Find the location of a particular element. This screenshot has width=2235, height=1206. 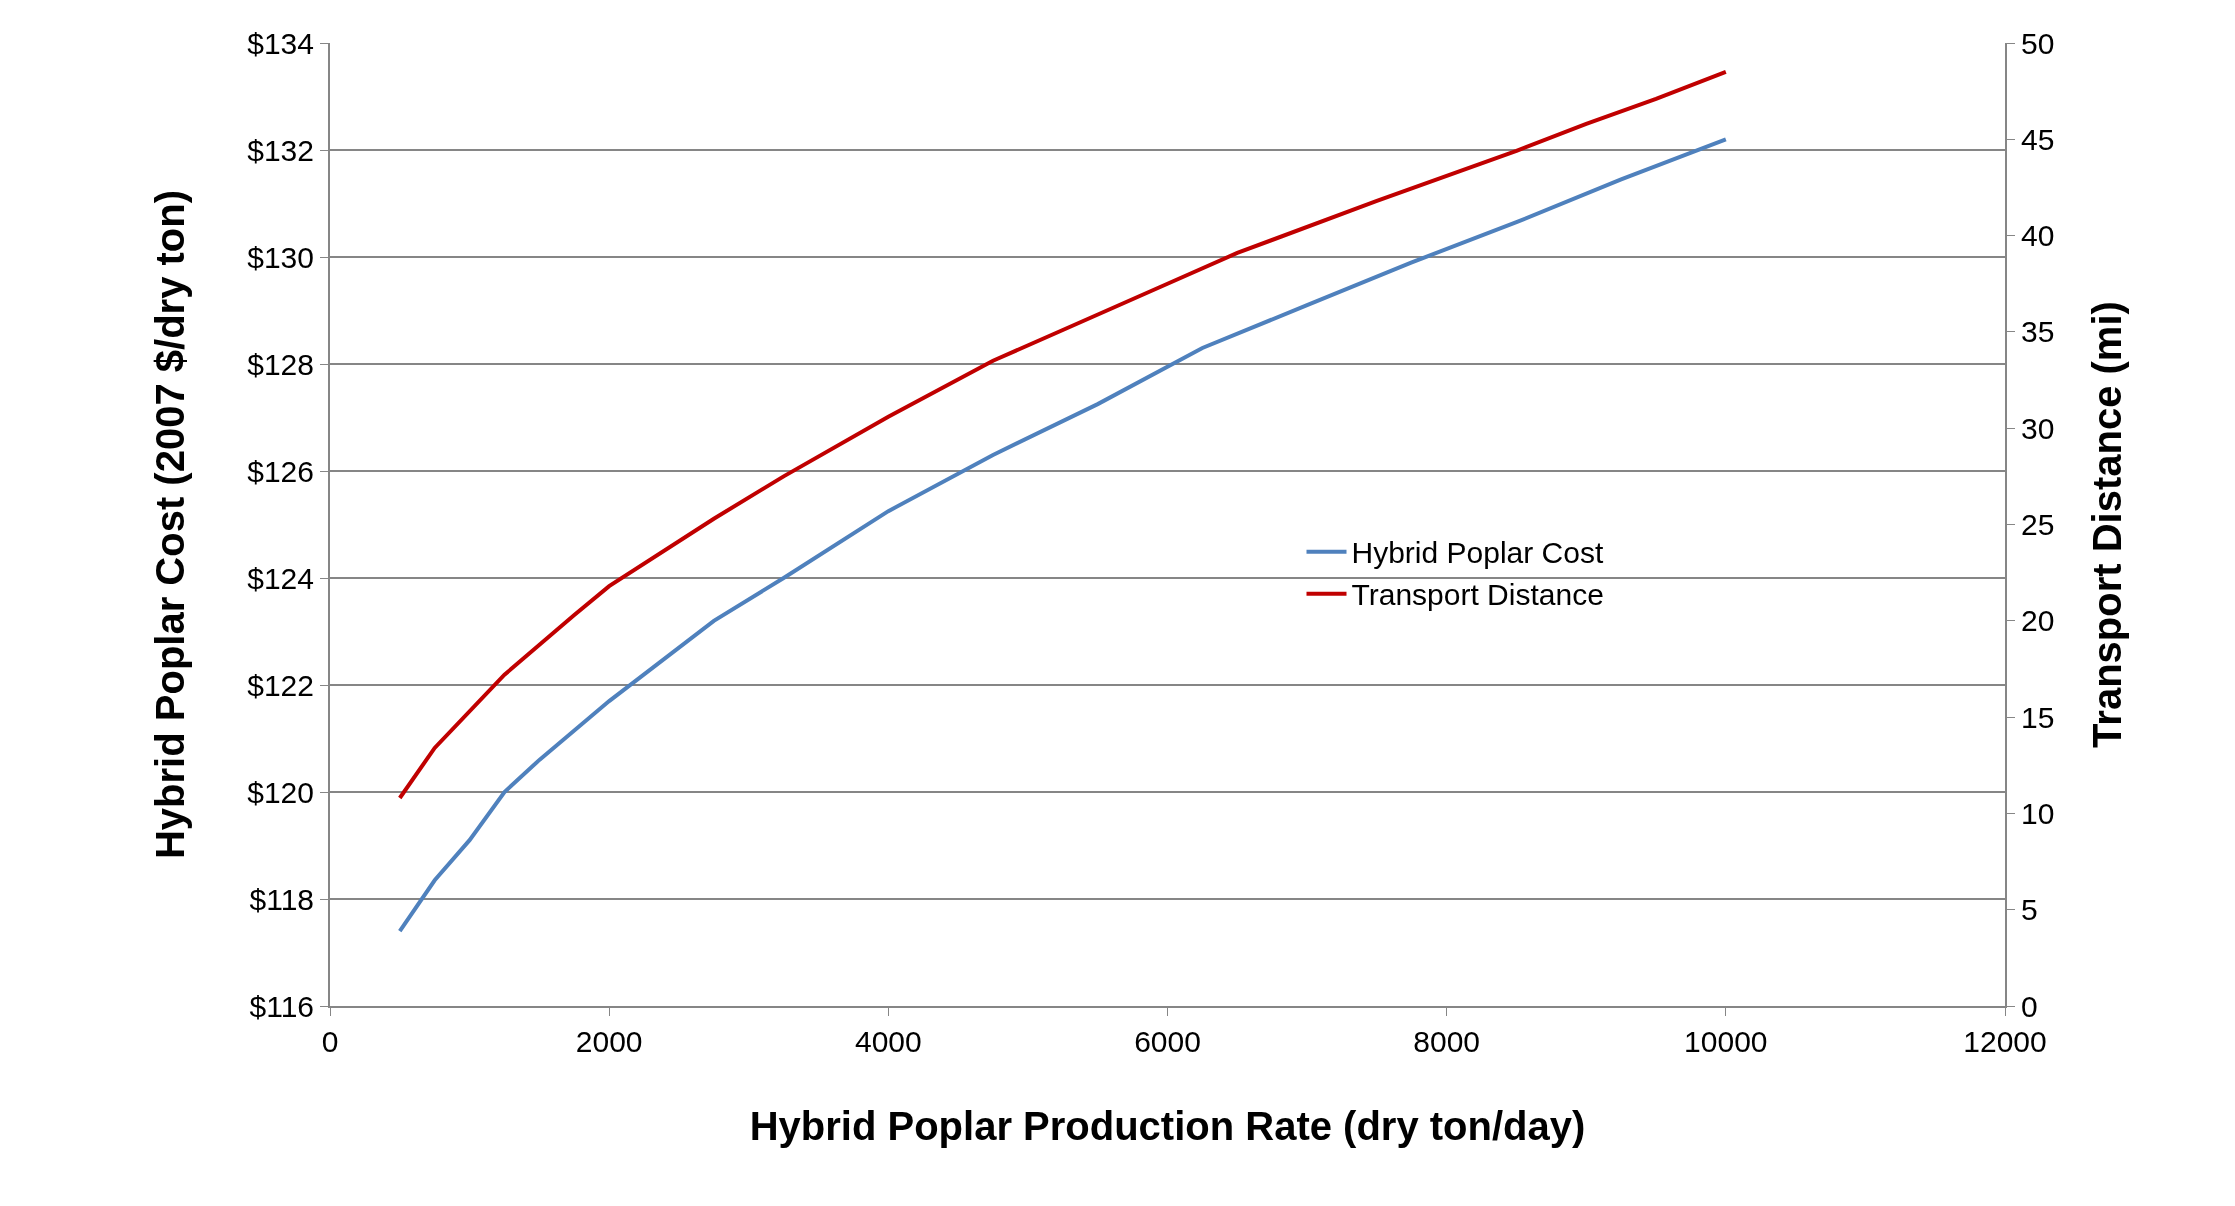

y-axis-title: Hybrid Poplar Cost (2007 $/dry ton) is located at coordinates (170, 524).